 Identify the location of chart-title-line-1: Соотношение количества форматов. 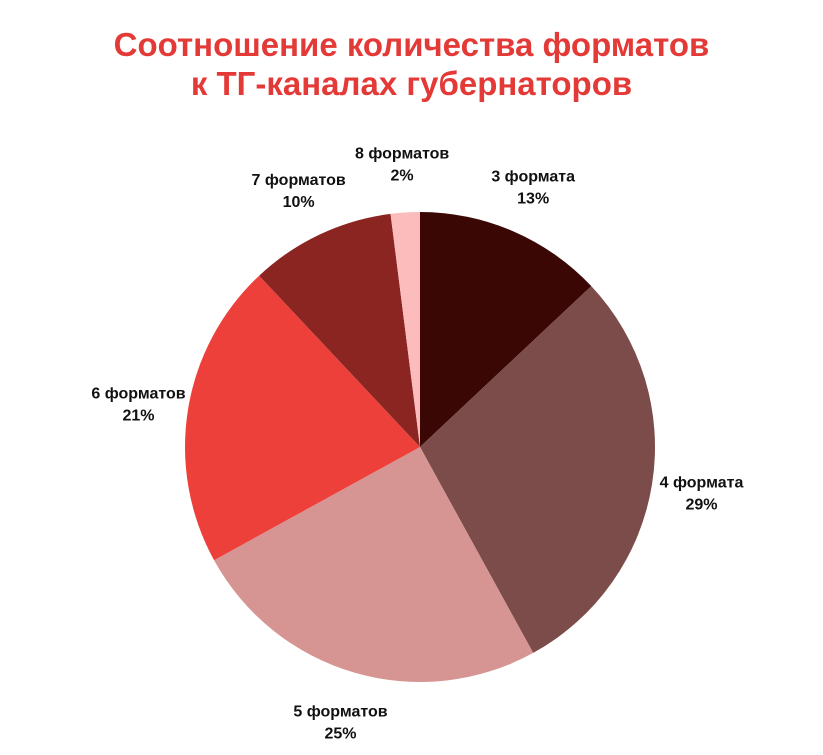
(411, 44).